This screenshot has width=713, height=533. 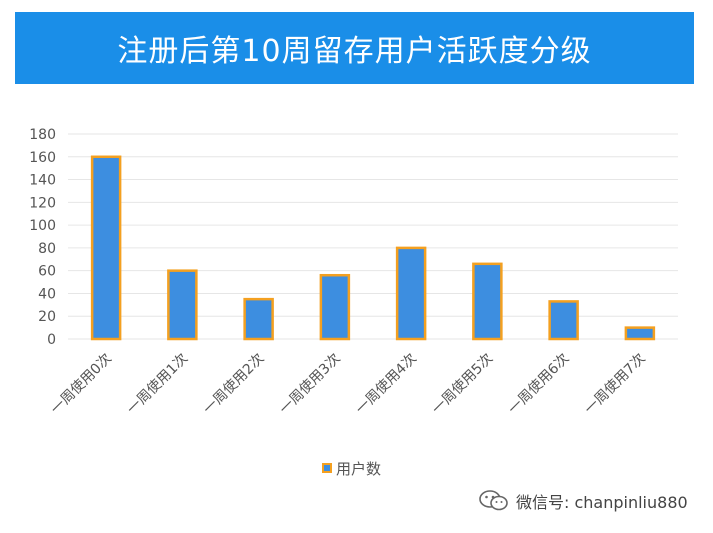 What do you see at coordinates (47, 272) in the screenshot?
I see `y-tick-label: 60` at bounding box center [47, 272].